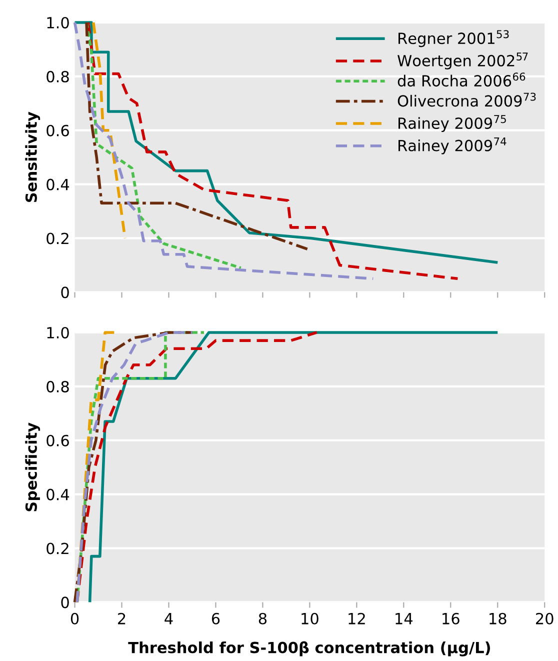 This screenshot has height=661, width=558. I want to click on legend-label: Olivecrona 2009$^{73}$, so click(467, 99).